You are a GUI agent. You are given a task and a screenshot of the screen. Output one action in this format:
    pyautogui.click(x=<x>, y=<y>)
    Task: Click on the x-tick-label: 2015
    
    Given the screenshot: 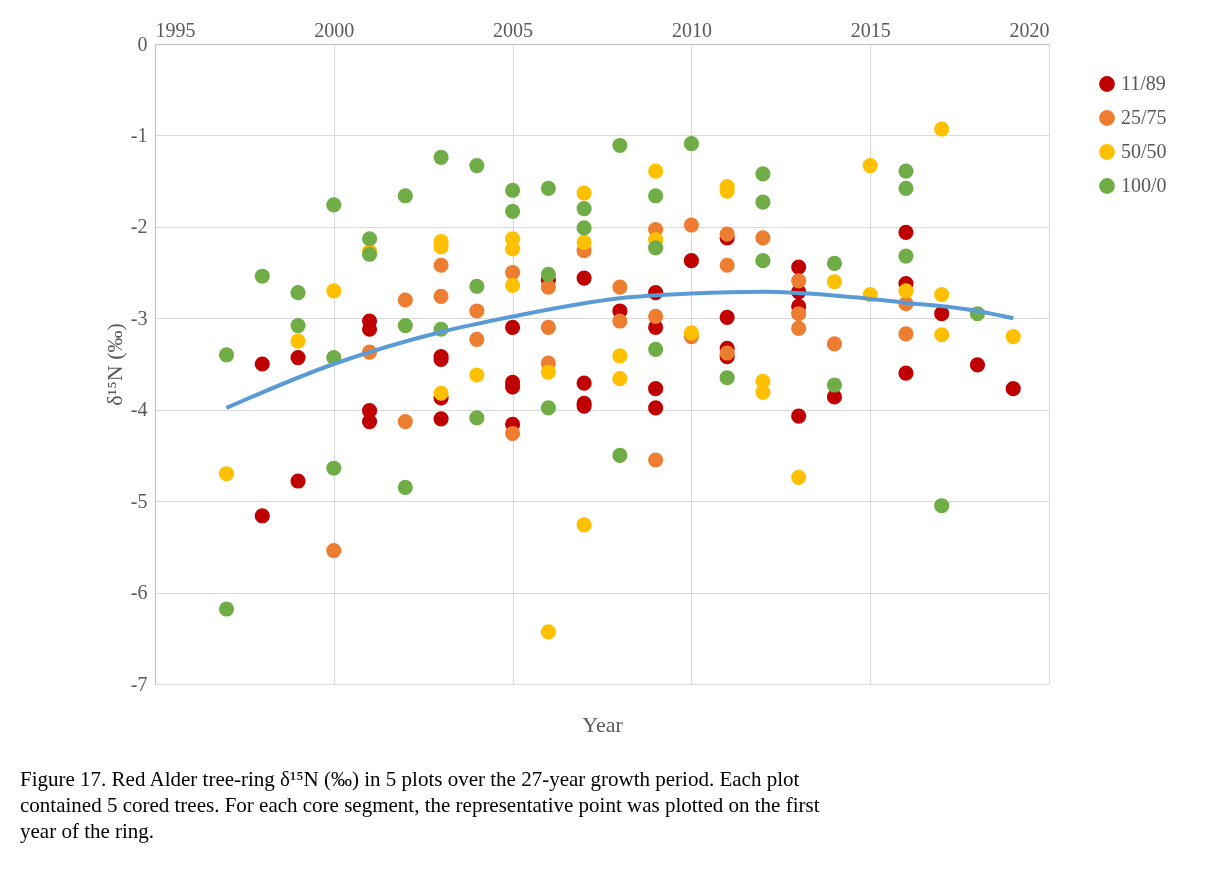 What is the action you would take?
    pyautogui.click(x=870, y=29)
    